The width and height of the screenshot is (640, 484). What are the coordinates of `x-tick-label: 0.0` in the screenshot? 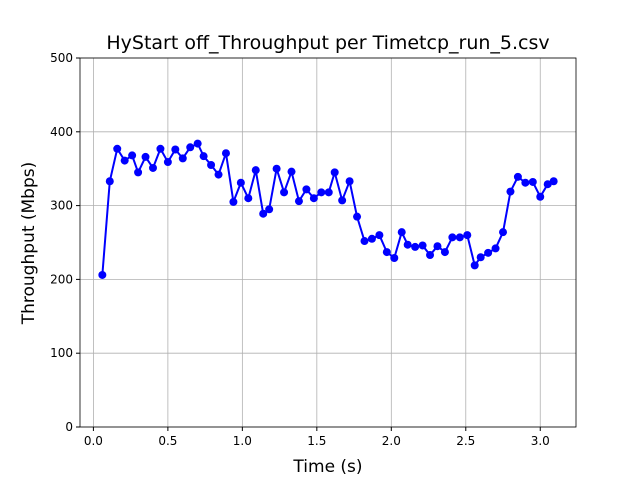 It's located at (93, 441).